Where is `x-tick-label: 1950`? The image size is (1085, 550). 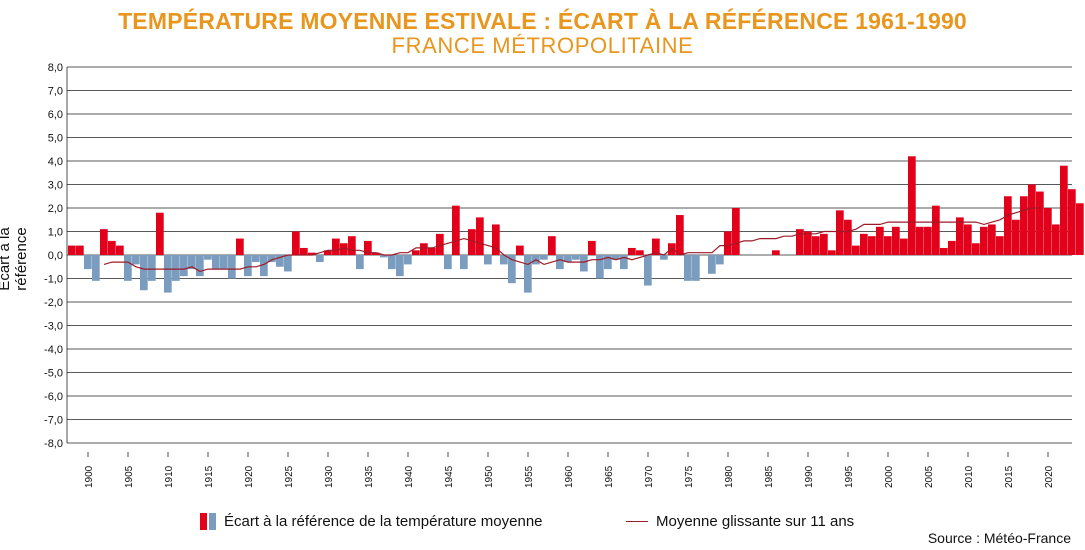
x-tick-label: 1950 is located at coordinates (489, 476).